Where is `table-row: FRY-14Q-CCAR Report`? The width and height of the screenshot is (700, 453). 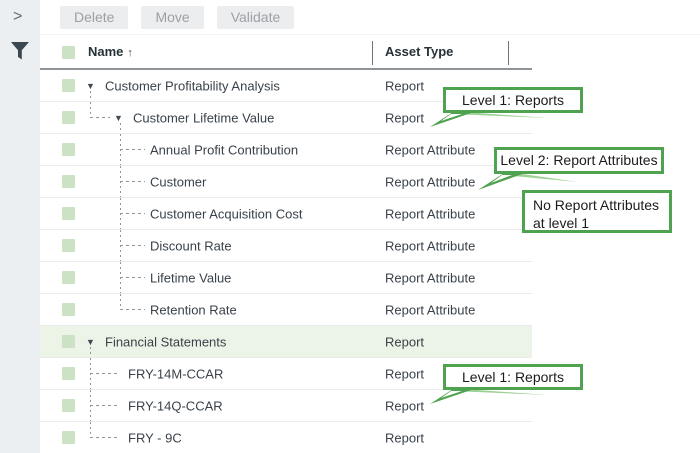 table-row: FRY-14Q-CCAR Report is located at coordinates (286, 406).